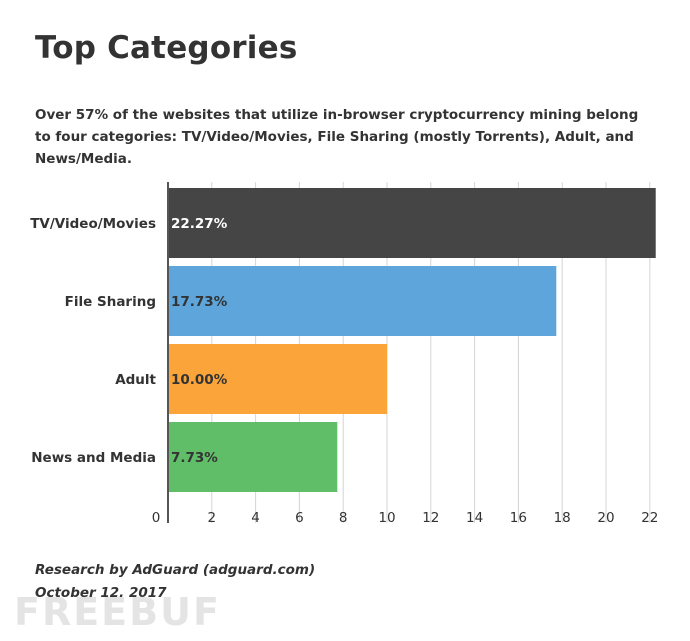 This screenshot has height=641, width=690. What do you see at coordinates (135, 380) in the screenshot?
I see `category-label: Adult` at bounding box center [135, 380].